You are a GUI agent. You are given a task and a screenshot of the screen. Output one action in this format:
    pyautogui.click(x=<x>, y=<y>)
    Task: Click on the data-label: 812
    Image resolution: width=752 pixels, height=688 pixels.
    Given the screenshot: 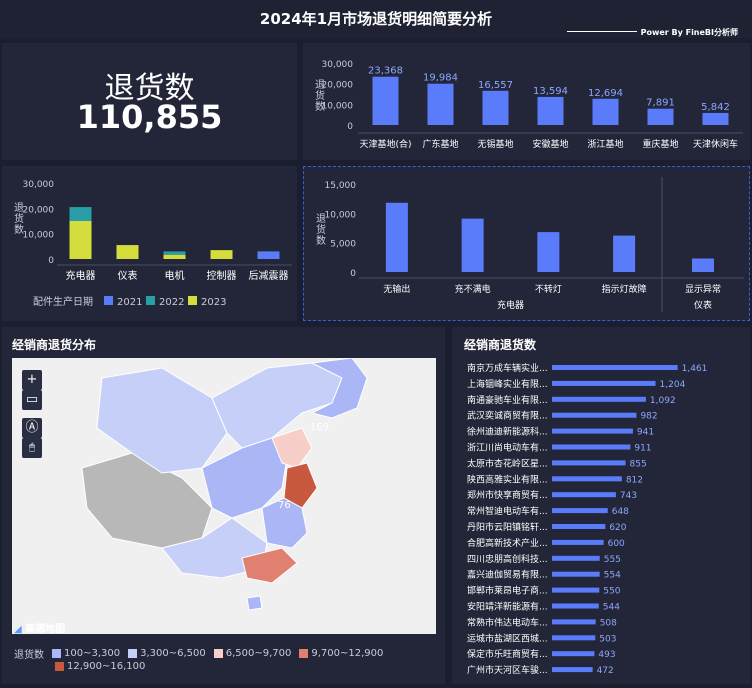 What is the action you would take?
    pyautogui.click(x=634, y=480)
    